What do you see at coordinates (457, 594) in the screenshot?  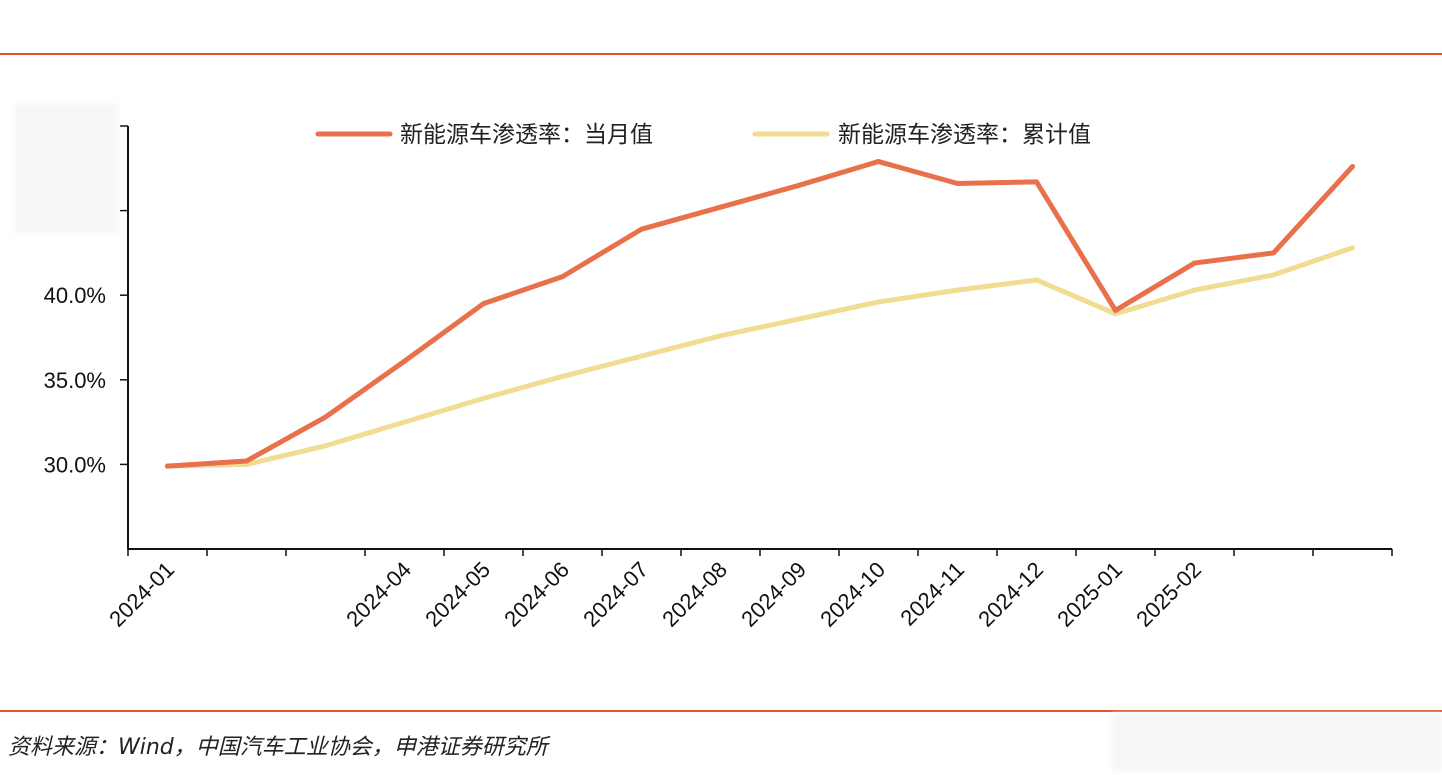 I see `x-tick-label: 2024-05` at bounding box center [457, 594].